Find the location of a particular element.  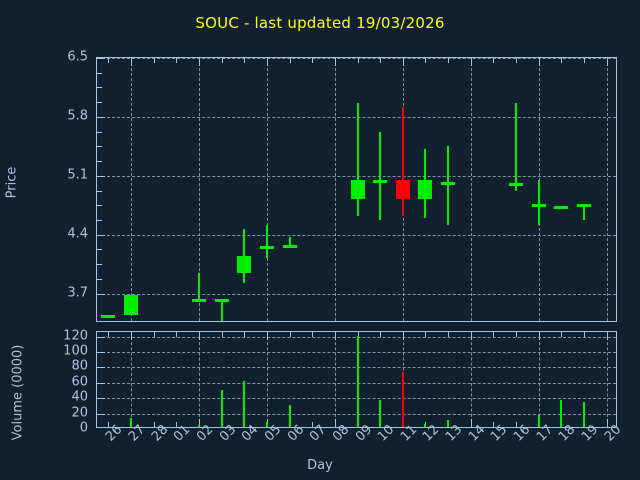

price-tick-label: 3.7 is located at coordinates (77, 293).